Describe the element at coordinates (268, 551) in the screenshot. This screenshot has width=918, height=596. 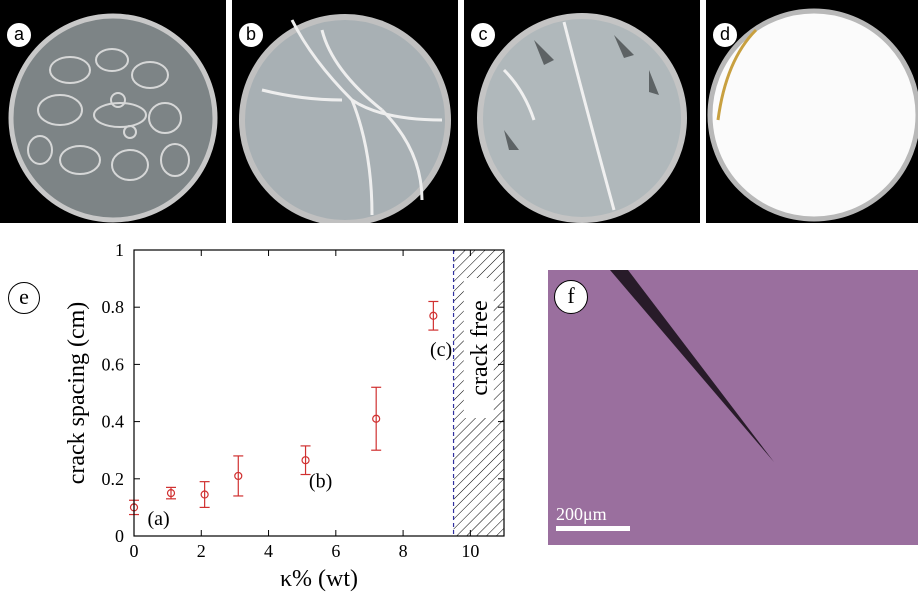
I see `x-tick-label: 4` at that location.